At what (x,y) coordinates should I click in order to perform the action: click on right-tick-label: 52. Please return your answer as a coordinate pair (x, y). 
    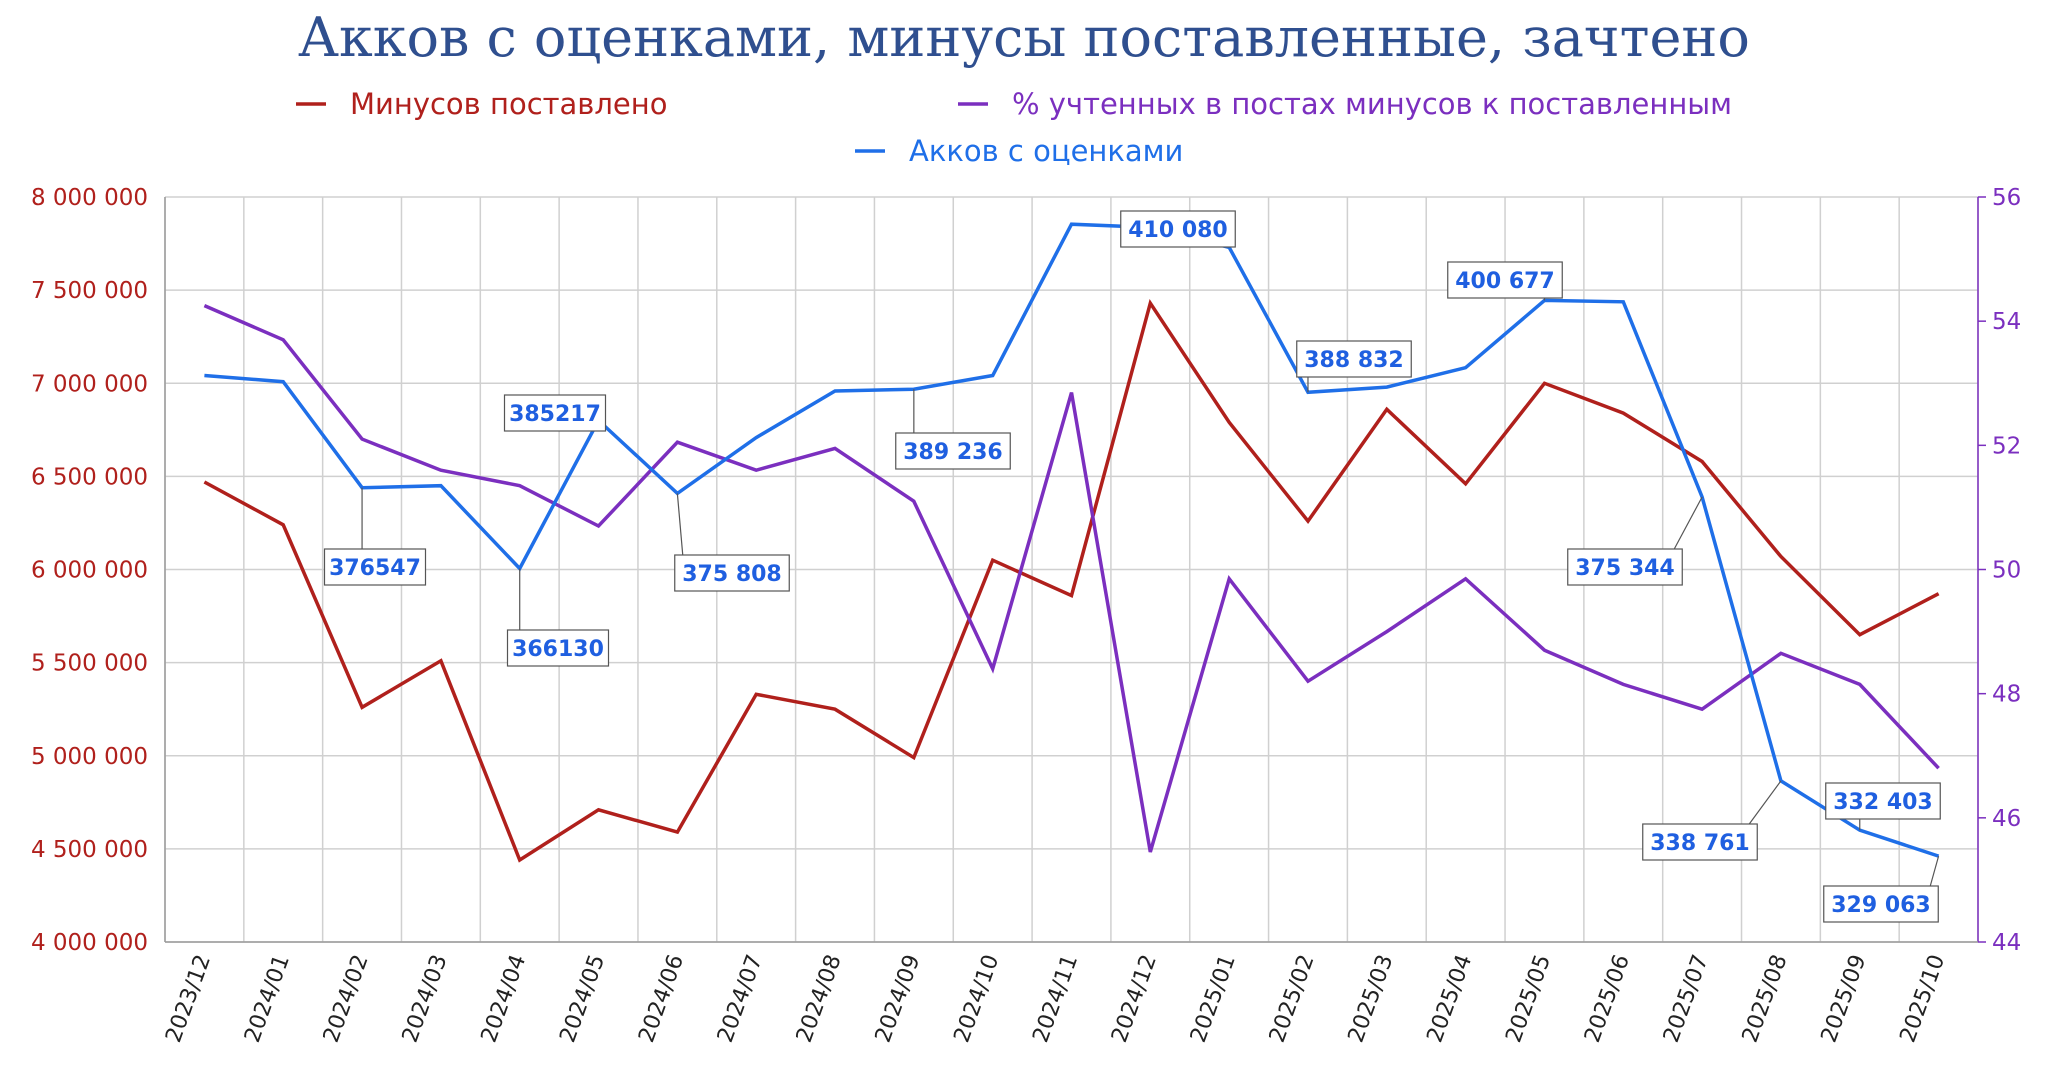
    Looking at the image, I should click on (2006, 446).